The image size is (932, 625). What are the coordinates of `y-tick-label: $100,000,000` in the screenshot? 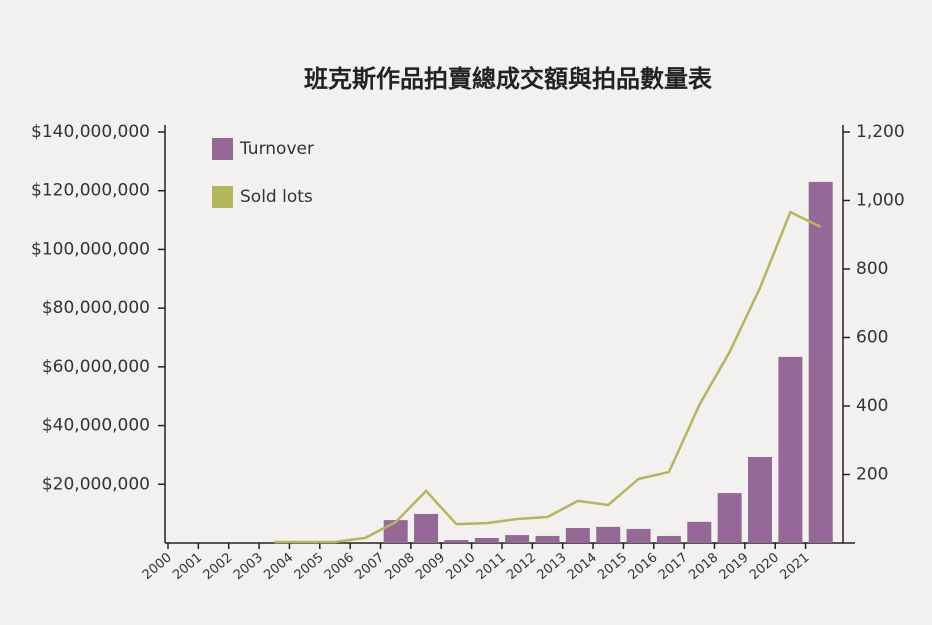 It's located at (90, 249).